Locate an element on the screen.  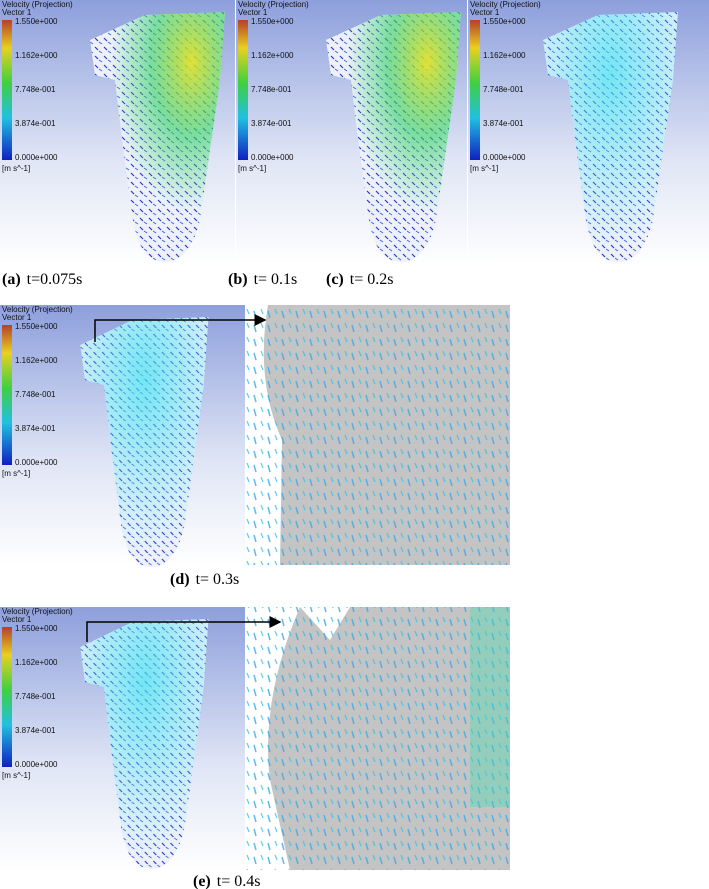
caption-text: t= 0.1s is located at coordinates (276, 279).